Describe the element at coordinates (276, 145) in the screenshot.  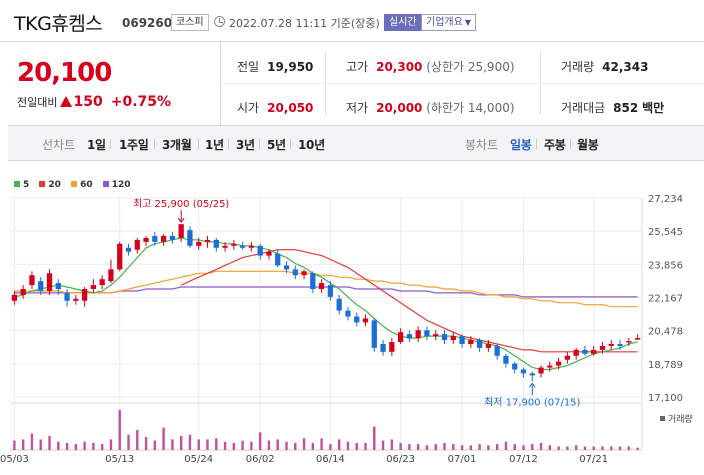
I see `period-5y: 5년` at that location.